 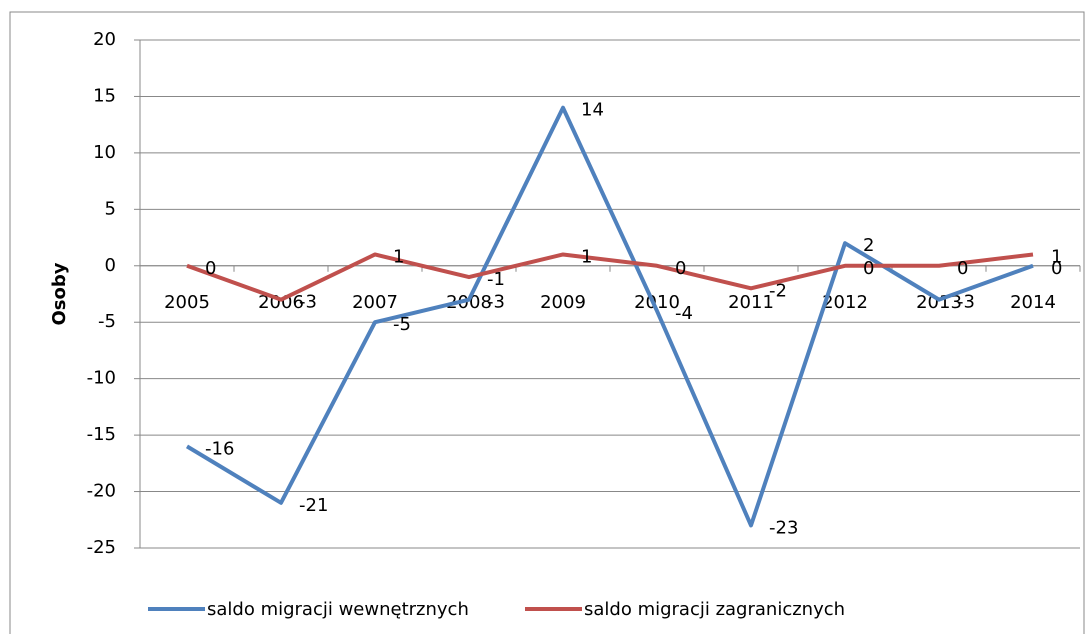 What do you see at coordinates (496, 279) in the screenshot?
I see `data-label: -1` at bounding box center [496, 279].